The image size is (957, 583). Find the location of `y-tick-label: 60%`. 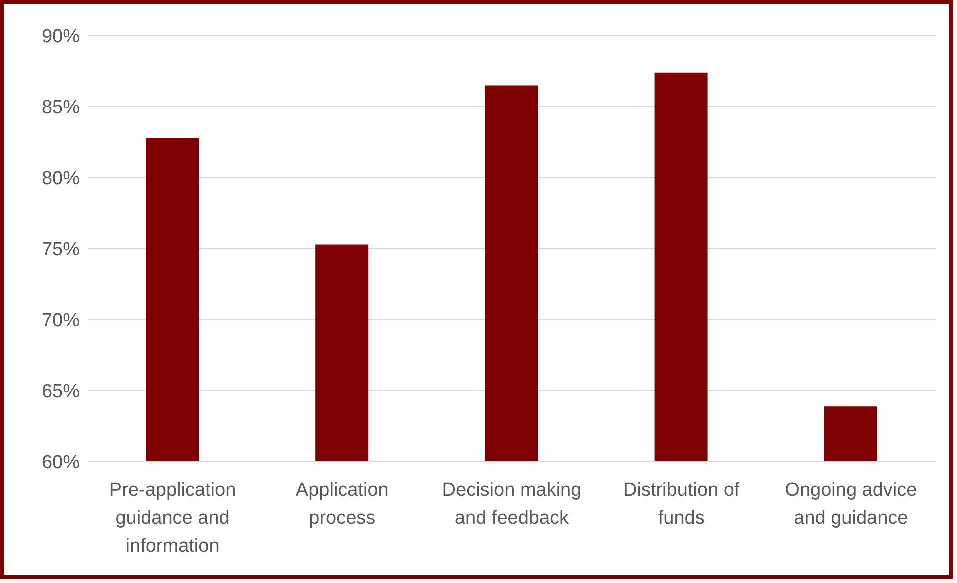

y-tick-label: 60% is located at coordinates (61, 463).